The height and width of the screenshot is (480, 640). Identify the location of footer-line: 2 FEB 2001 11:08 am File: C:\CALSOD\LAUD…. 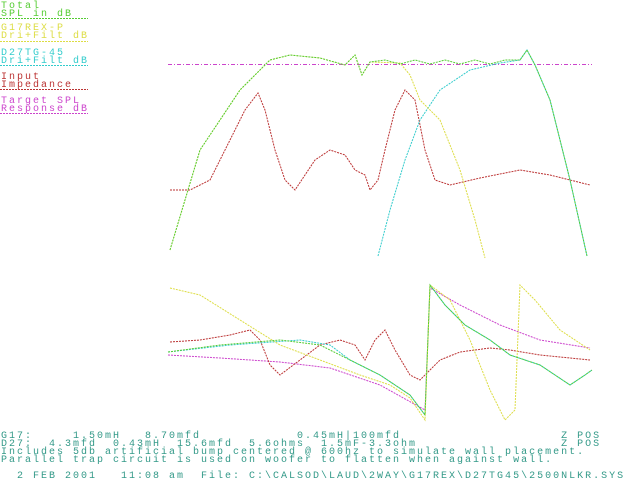
(313, 475).